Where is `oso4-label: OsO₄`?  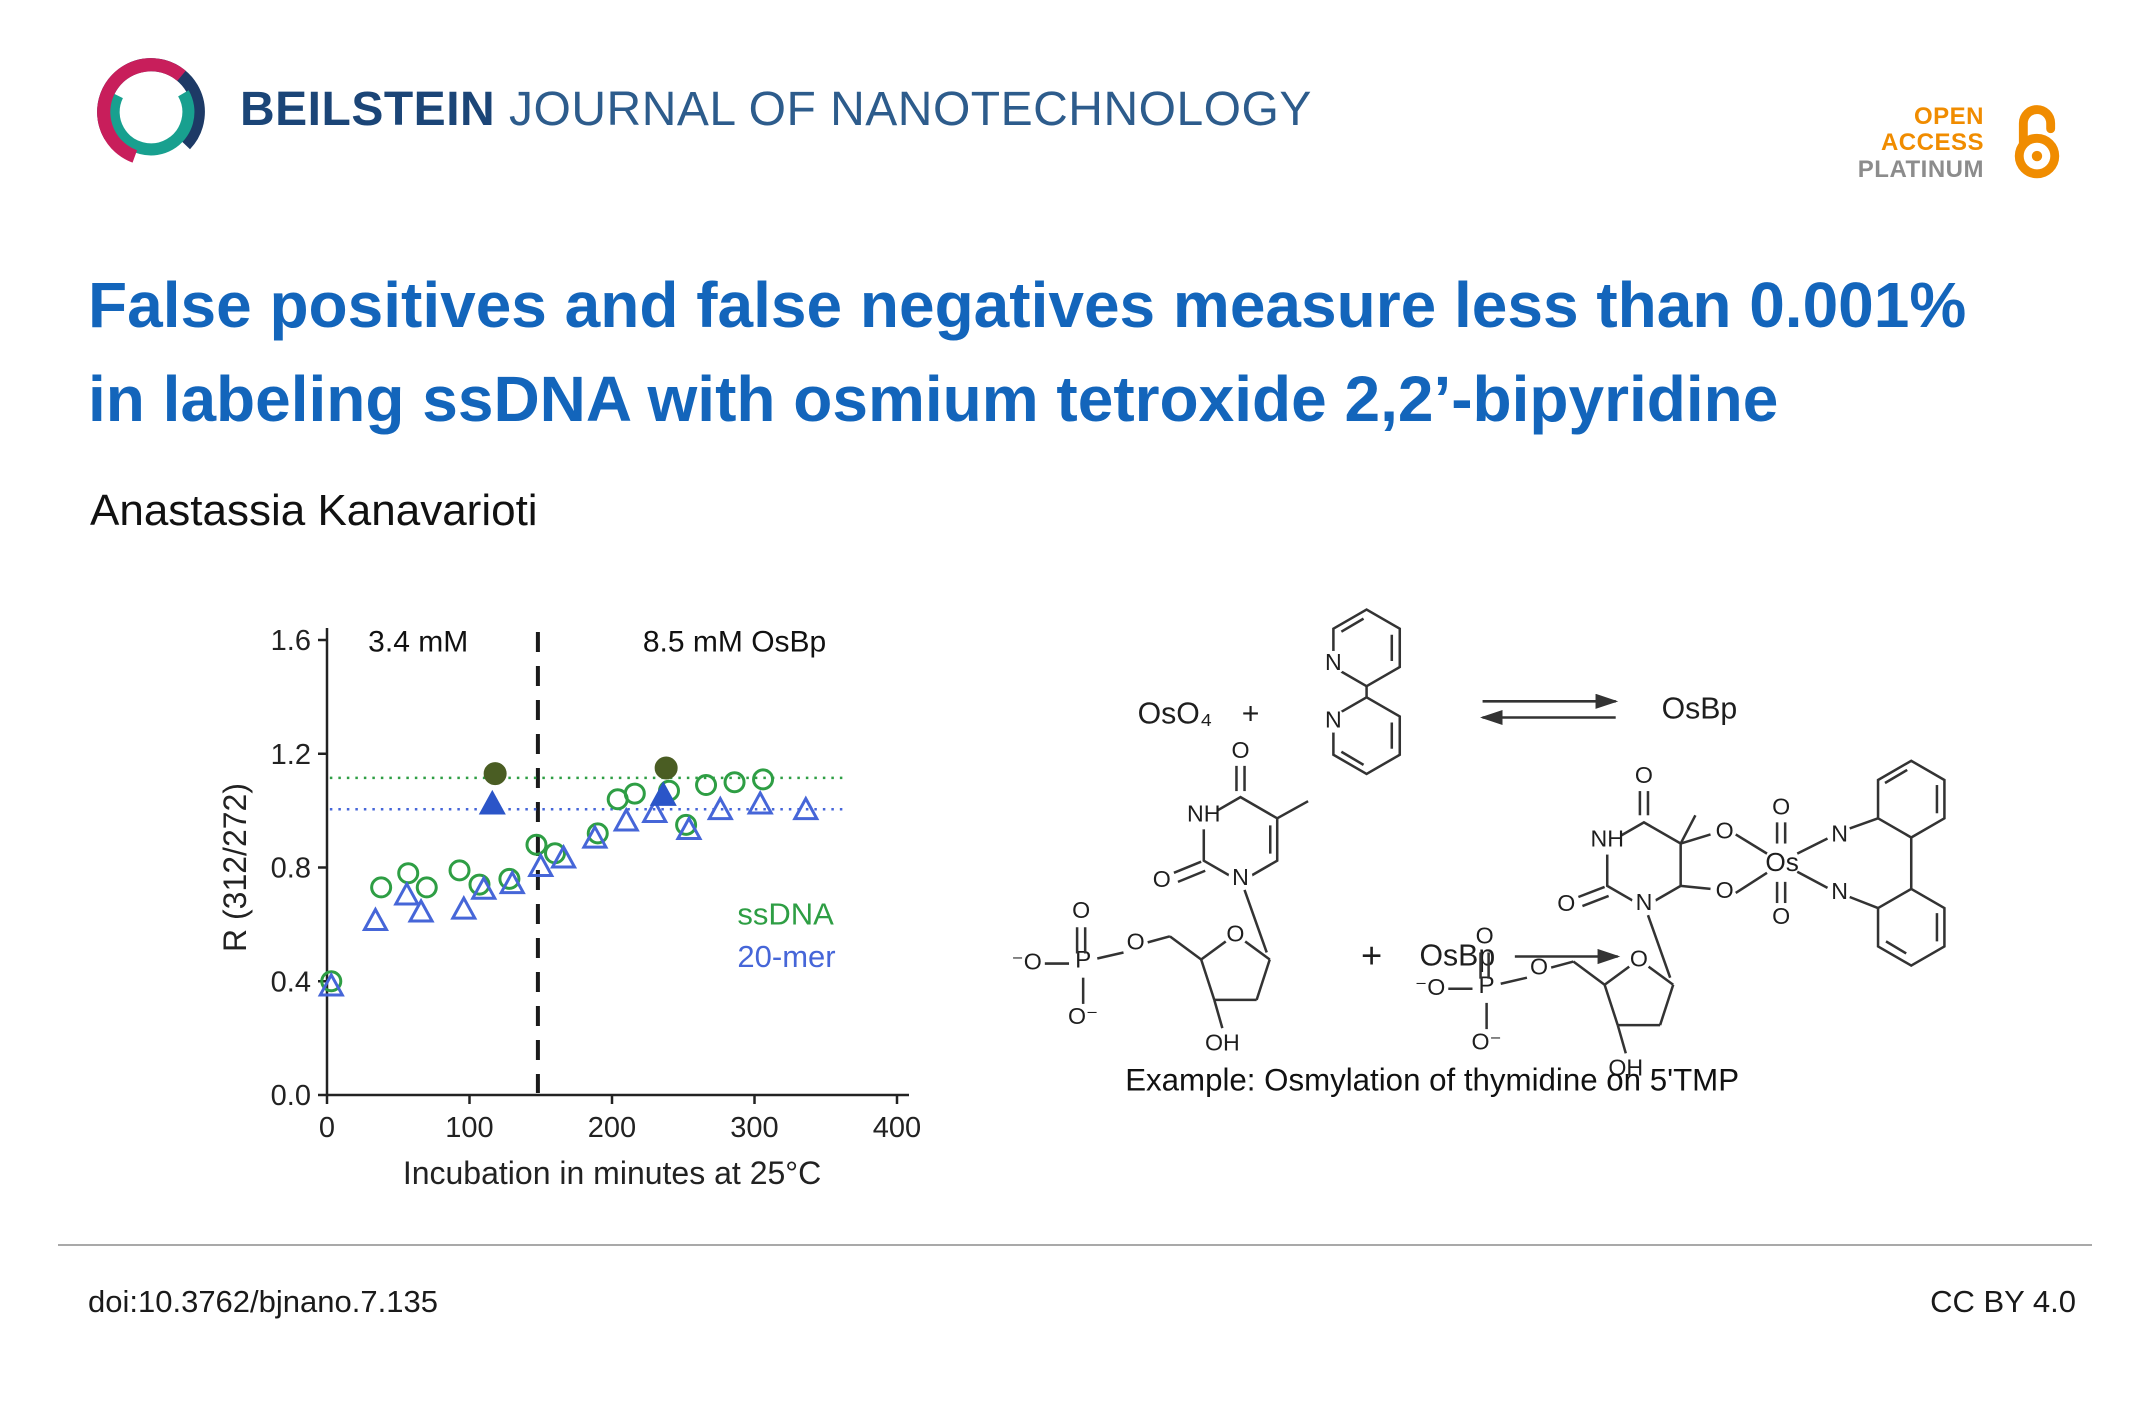 oso4-label: OsO₄ is located at coordinates (1175, 714).